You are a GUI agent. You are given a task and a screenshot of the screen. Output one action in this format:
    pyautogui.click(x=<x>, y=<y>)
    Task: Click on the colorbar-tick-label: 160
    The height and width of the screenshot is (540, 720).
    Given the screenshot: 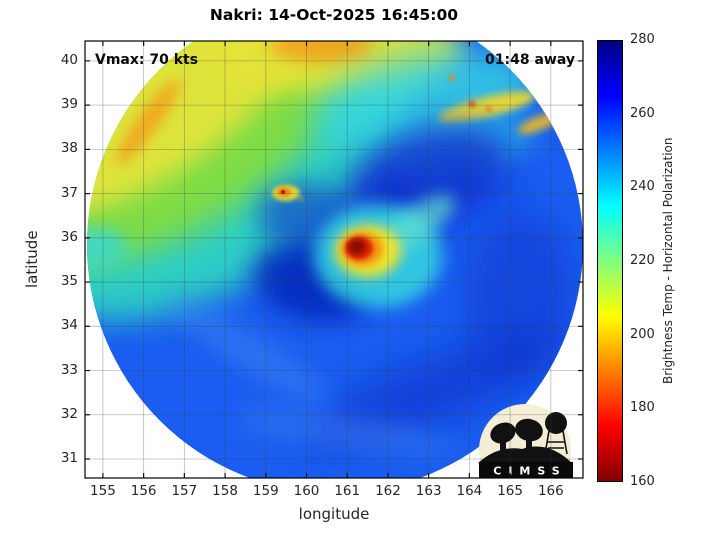 What is the action you would take?
    pyautogui.click(x=642, y=481)
    